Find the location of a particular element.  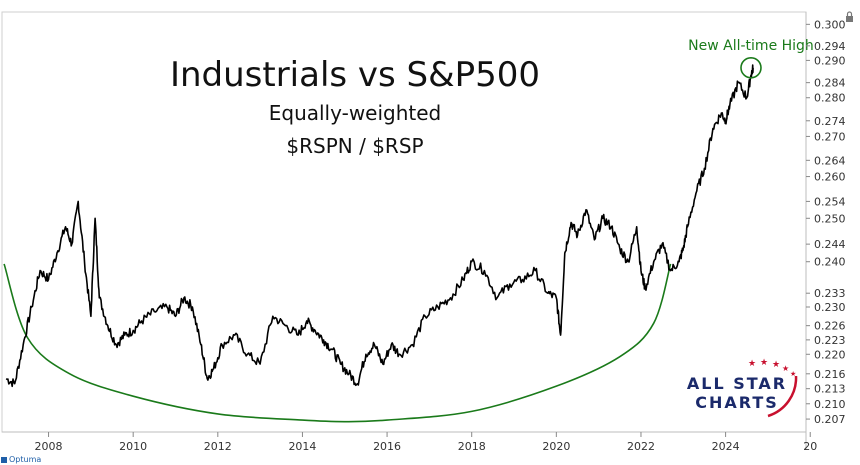

y-tick-label: 0.280 is located at coordinates (830, 98).